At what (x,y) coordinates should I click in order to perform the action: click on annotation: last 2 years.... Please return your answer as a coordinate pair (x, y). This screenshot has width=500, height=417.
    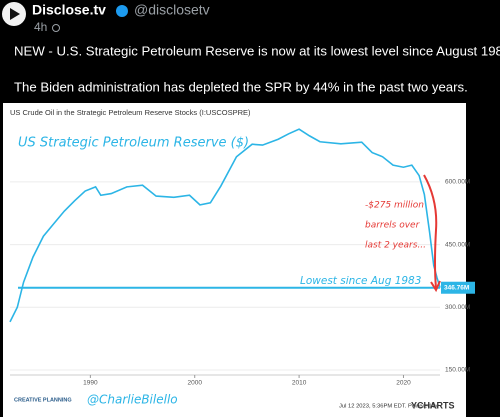
    Looking at the image, I should click on (395, 246).